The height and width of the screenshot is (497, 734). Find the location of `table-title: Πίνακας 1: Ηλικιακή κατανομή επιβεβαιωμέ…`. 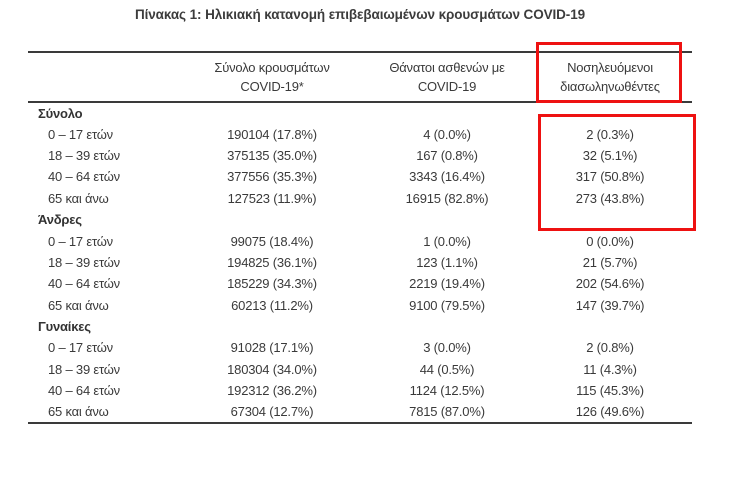

table-title: Πίνακας 1: Ηλικιακή κατανομή επιβεβαιωμέ… is located at coordinates (360, 14).